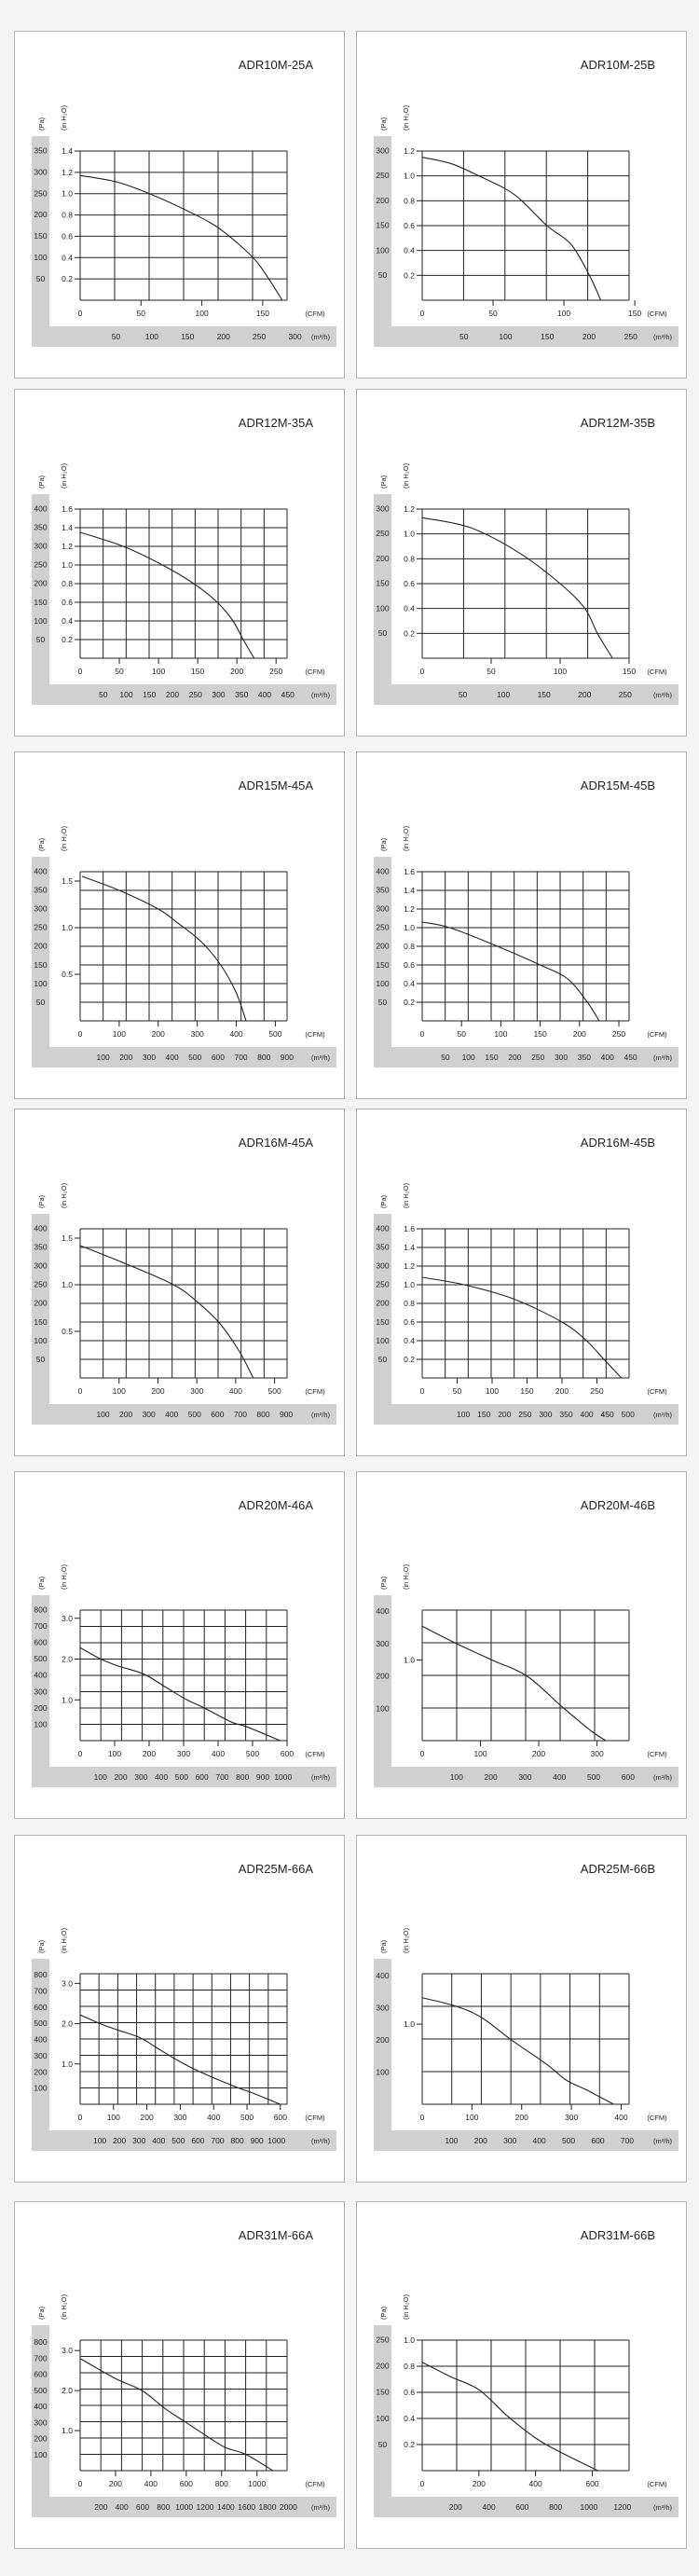 This screenshot has height=2576, width=699. What do you see at coordinates (276, 423) in the screenshot?
I see `chart-title: ADR12M-35A` at bounding box center [276, 423].